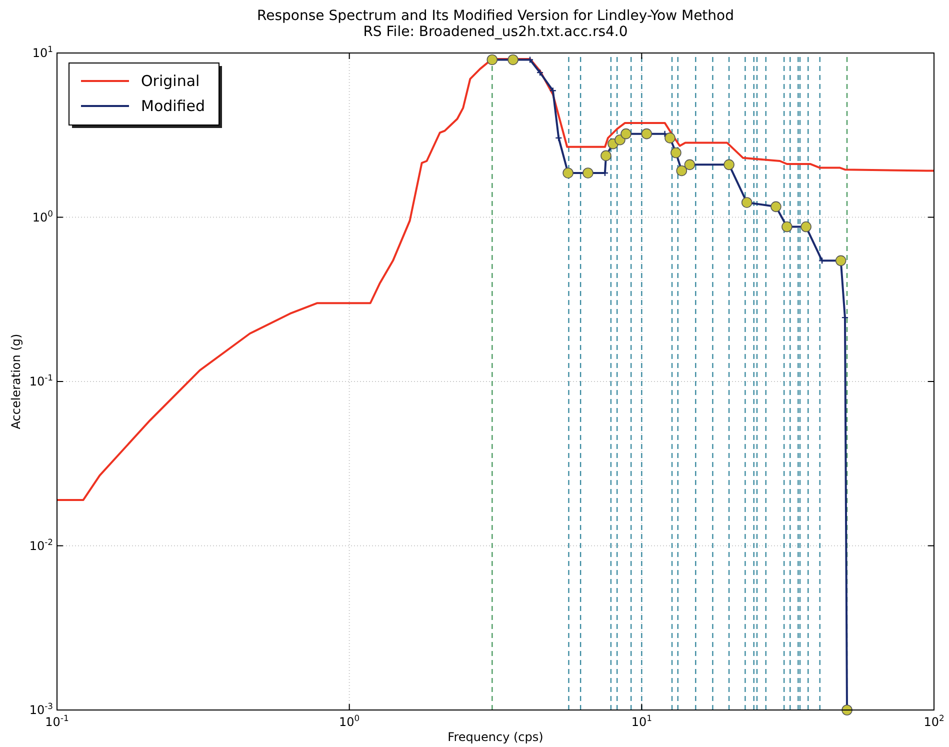 Image resolution: width=949 pixels, height=747 pixels. I want to click on y-tick-label: 10$^{1}$, so click(42, 52).